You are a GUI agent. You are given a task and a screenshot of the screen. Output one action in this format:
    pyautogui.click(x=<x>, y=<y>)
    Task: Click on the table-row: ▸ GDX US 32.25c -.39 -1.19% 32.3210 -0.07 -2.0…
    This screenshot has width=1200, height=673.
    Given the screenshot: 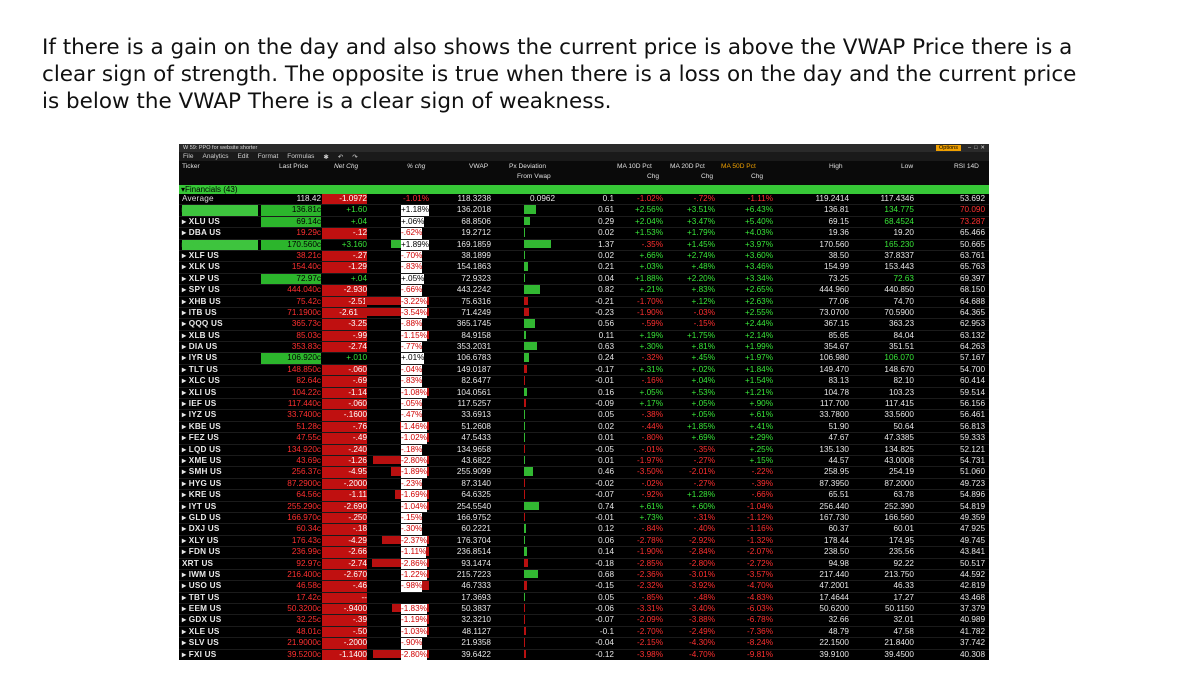 What is the action you would take?
    pyautogui.click(x=584, y=621)
    